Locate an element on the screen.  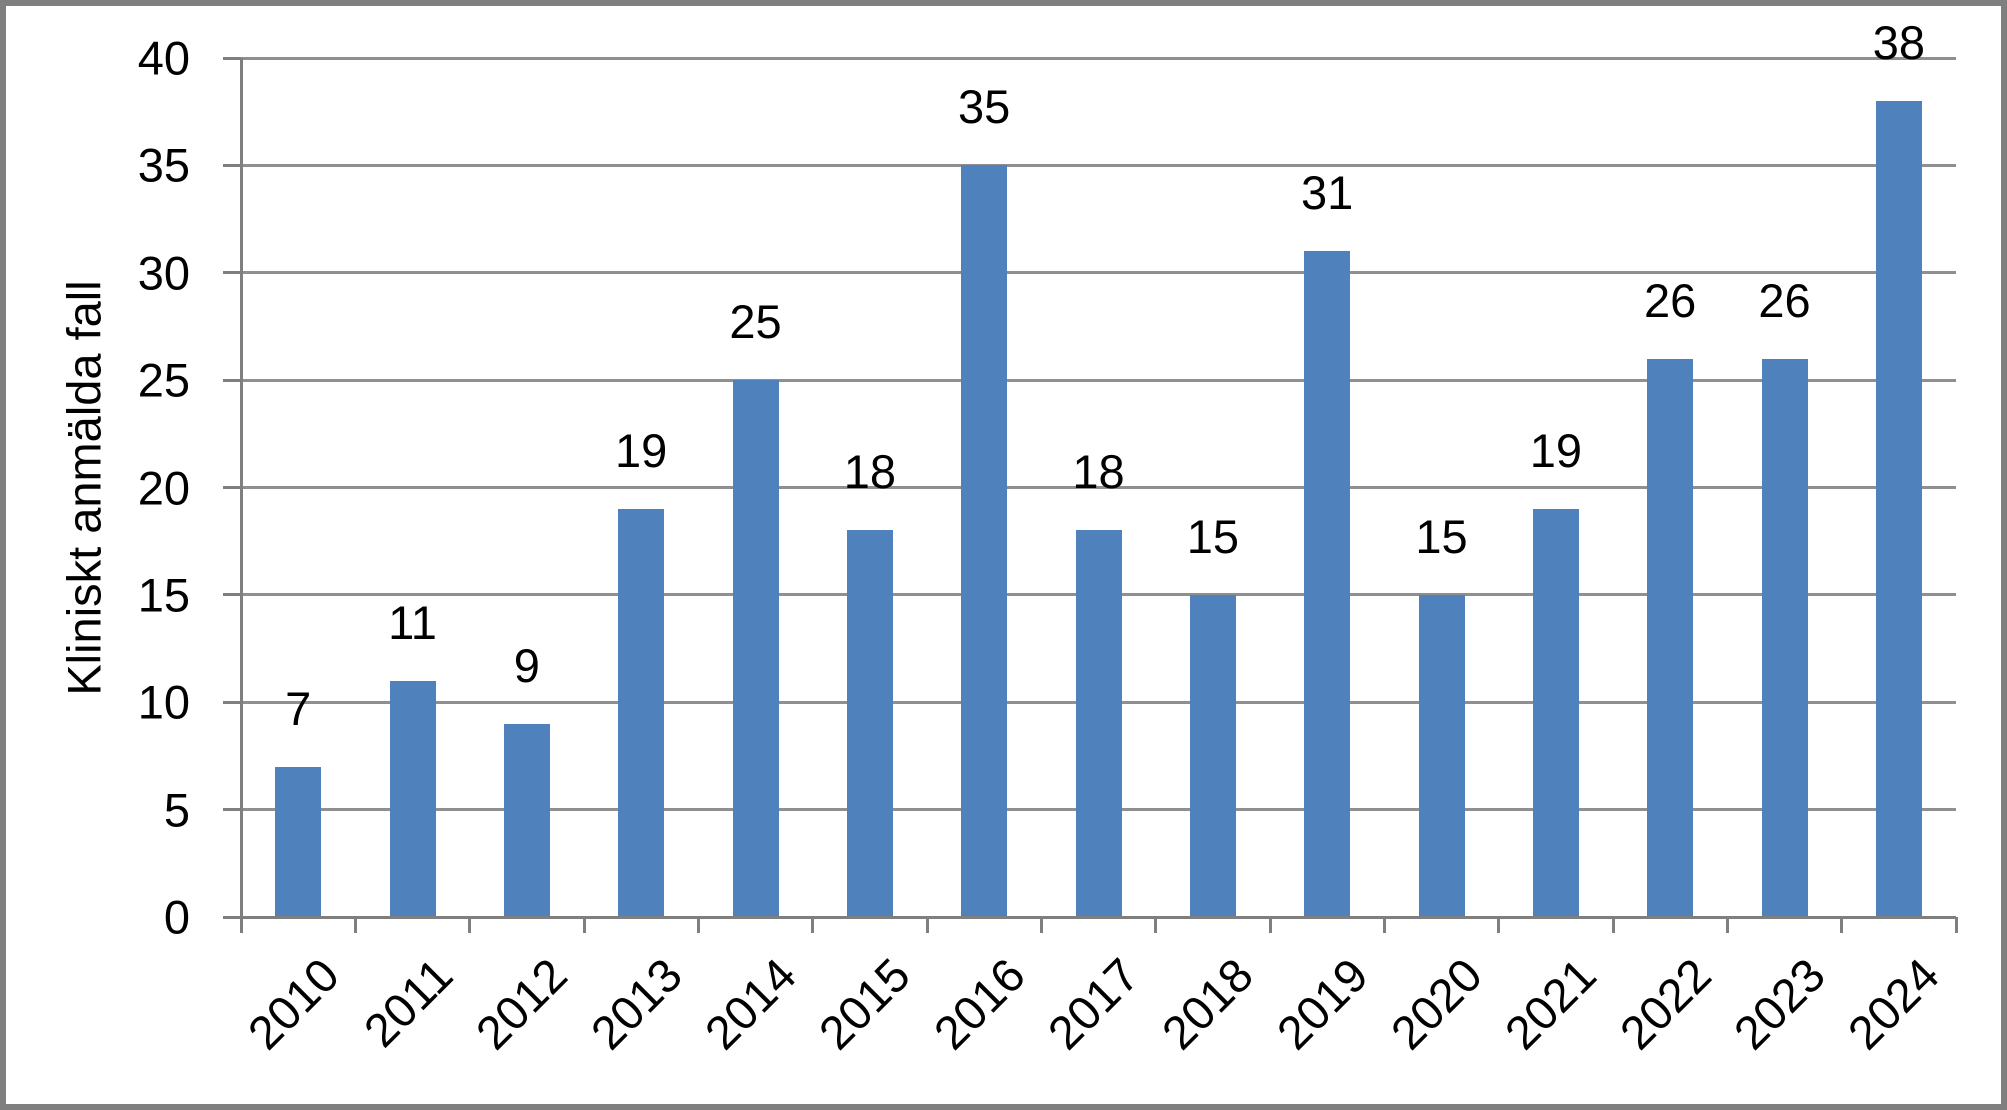
data-label-2011: 11 is located at coordinates (412, 622).